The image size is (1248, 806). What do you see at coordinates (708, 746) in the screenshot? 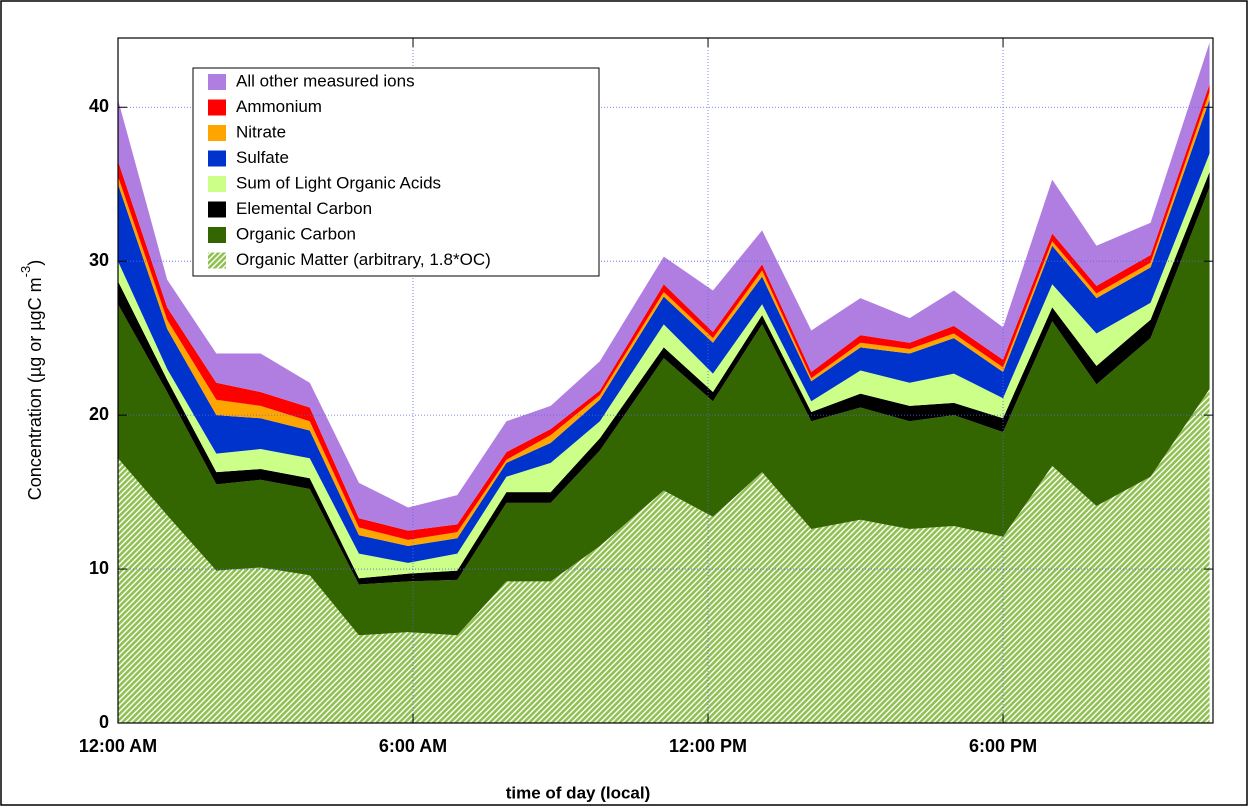
I see `x-tick-label: 12:00 PM` at bounding box center [708, 746].